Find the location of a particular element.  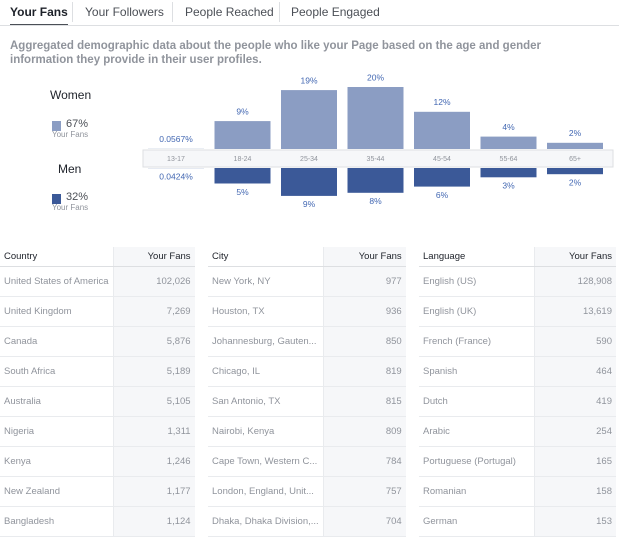

category-label: 13-17 is located at coordinates (176, 159).